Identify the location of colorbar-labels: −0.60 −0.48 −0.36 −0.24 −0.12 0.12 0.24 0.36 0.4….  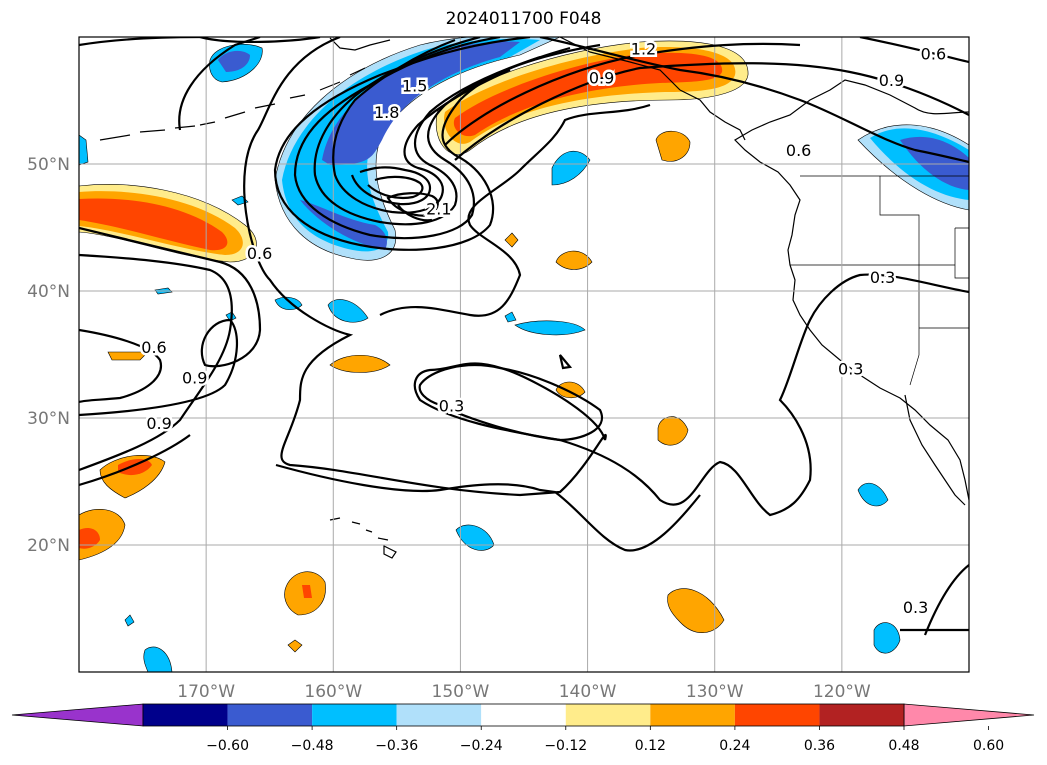
(605, 740).